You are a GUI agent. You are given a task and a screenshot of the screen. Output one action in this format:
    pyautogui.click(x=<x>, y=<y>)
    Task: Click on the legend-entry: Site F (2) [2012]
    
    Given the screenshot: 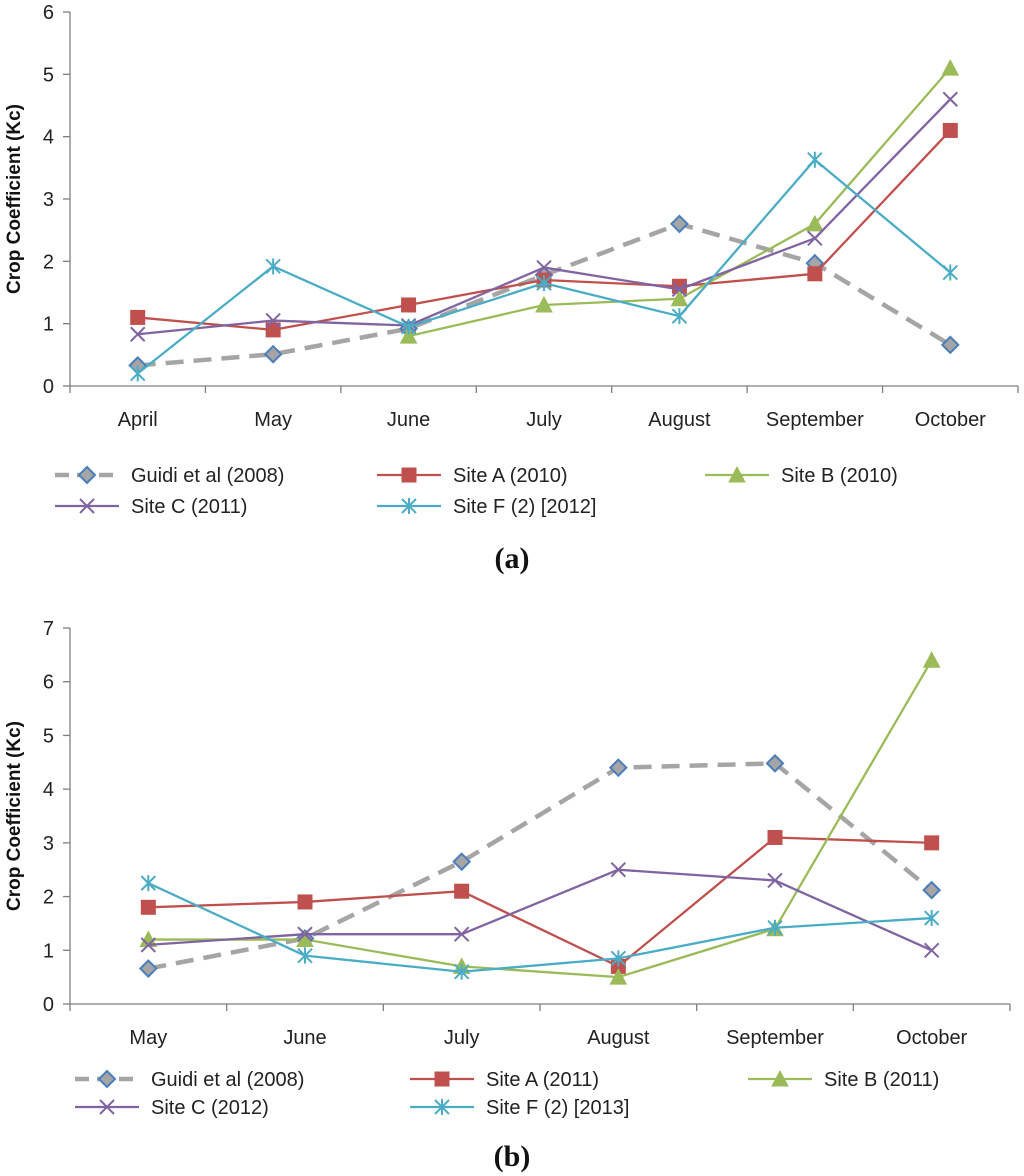 What is the action you would take?
    pyautogui.click(x=486, y=507)
    